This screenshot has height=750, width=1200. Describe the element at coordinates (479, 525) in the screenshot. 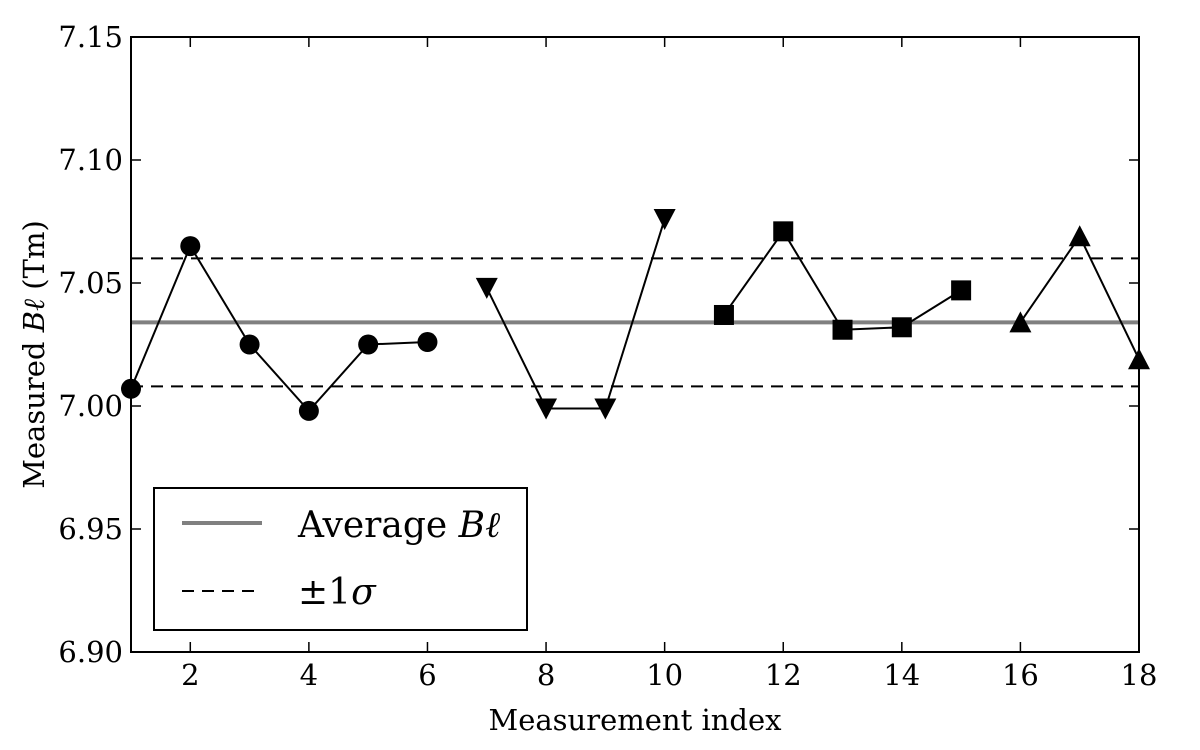

I see `legend-label-average-symbol: Bℓ` at that location.